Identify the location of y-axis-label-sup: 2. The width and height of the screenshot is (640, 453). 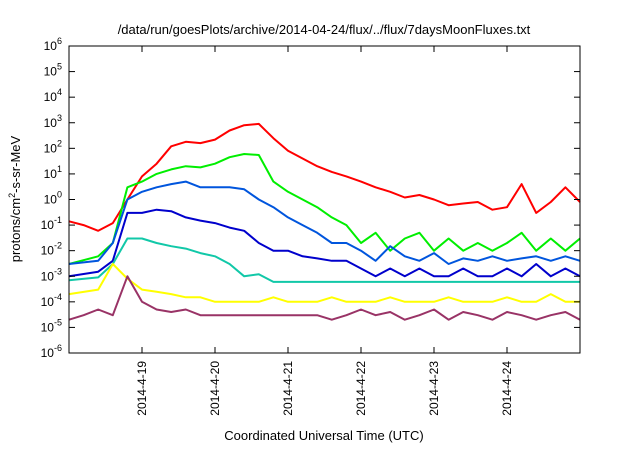
(12, 195).